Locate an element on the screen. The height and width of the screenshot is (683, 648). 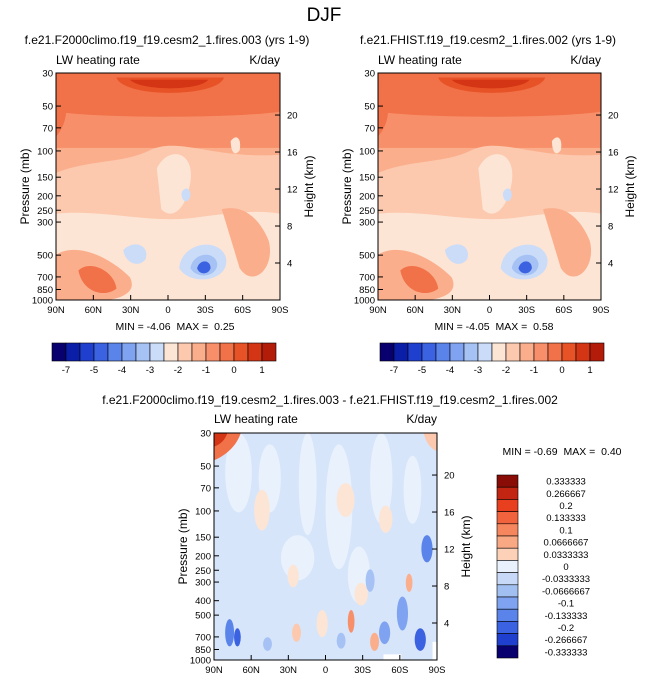
colorbar-diff-label: 0.0333333 is located at coordinates (566, 555).